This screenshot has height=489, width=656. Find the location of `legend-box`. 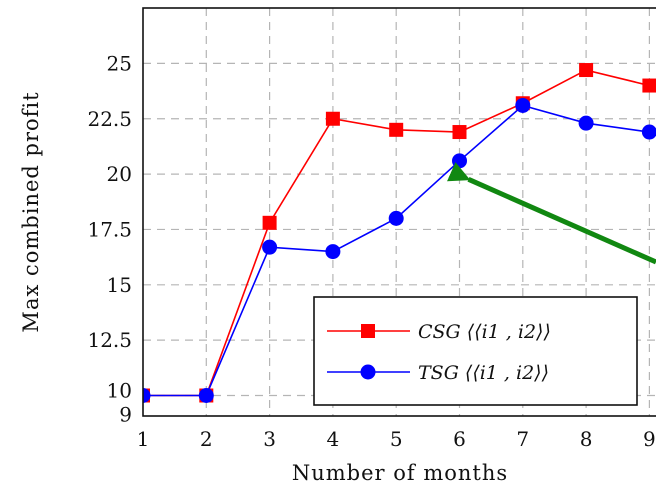

legend-box is located at coordinates (475, 351).